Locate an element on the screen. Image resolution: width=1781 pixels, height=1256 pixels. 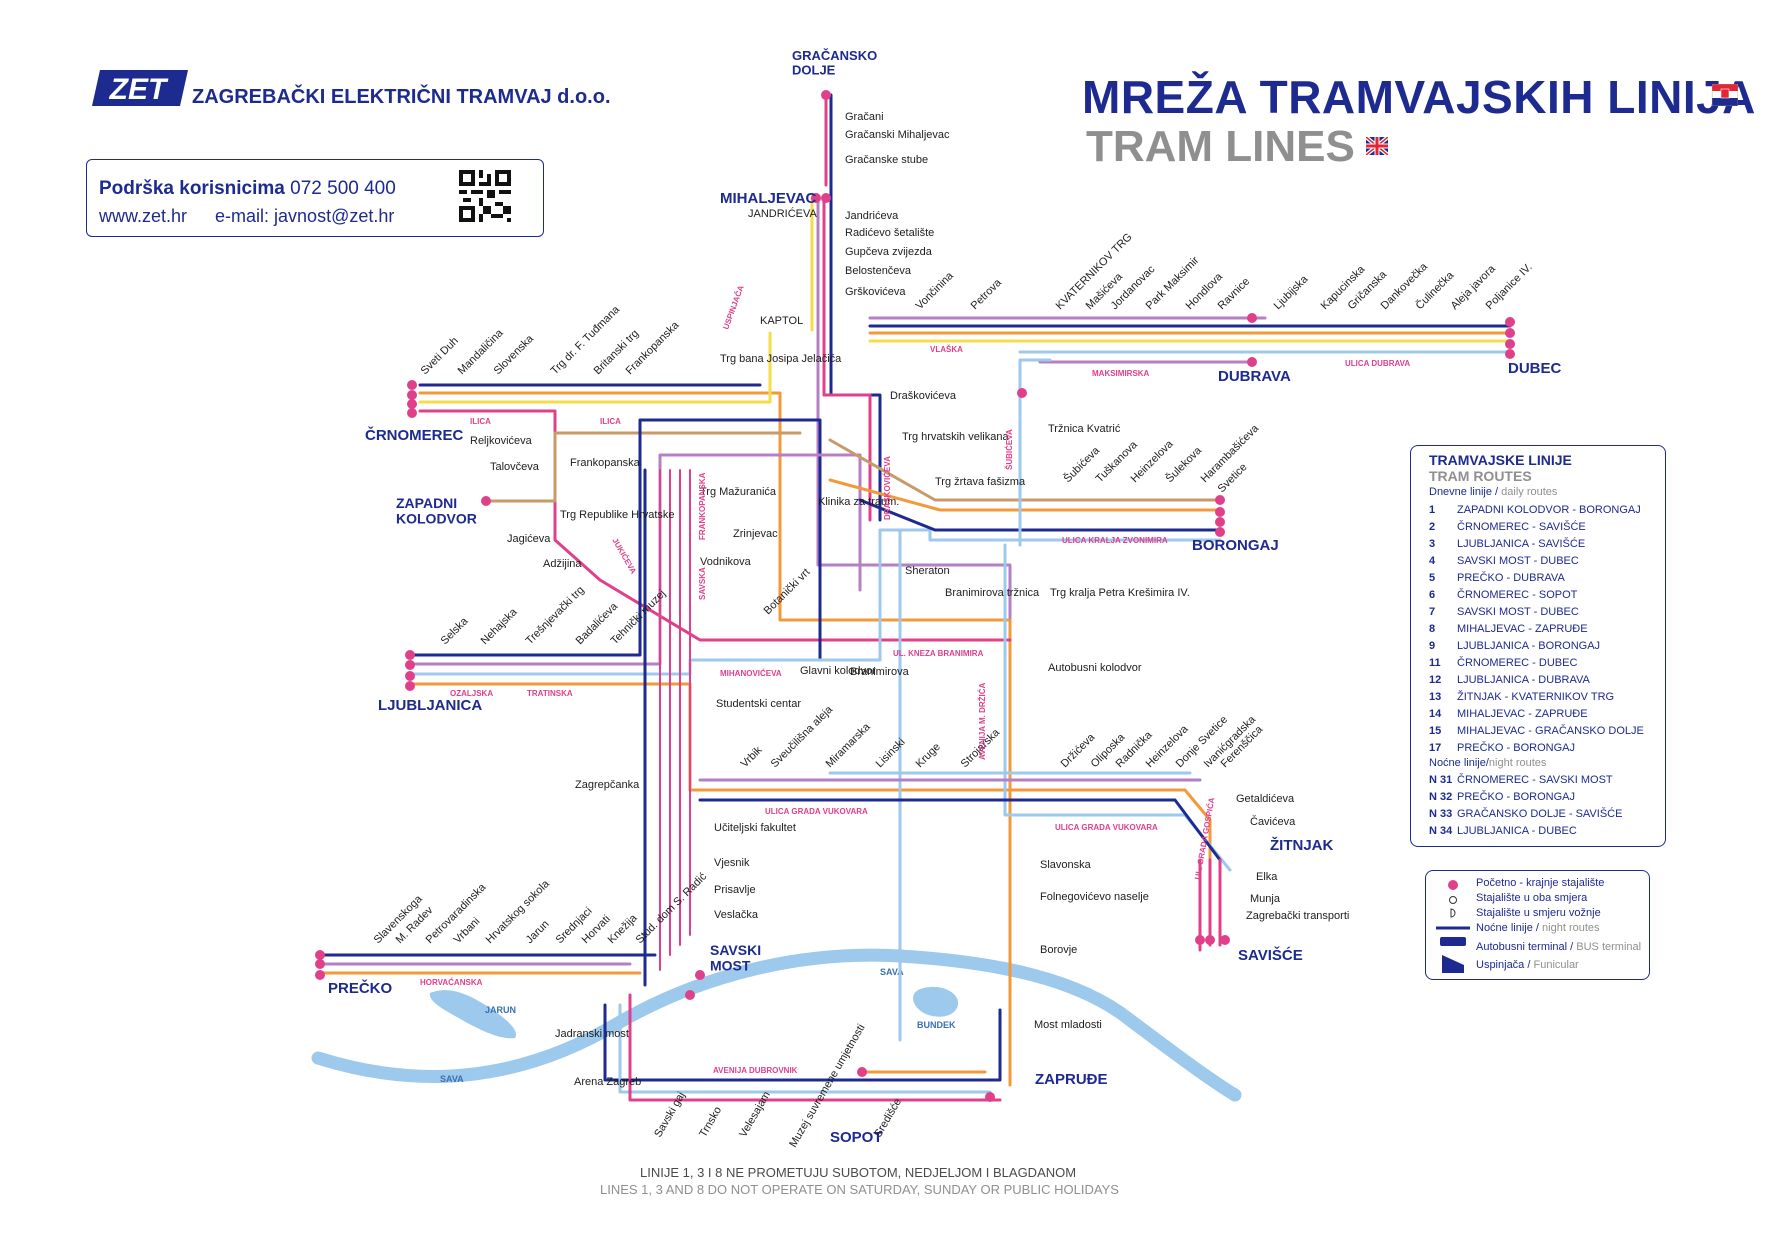
stop-direction-icon is located at coordinates (1453, 913).